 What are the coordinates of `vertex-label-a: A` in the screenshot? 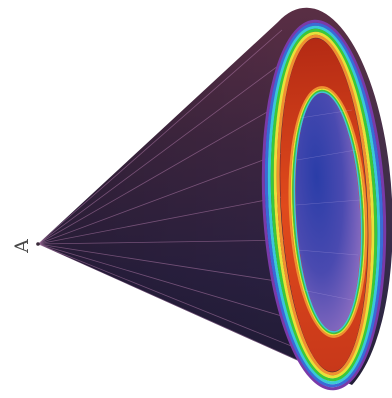 It's located at (22, 246).